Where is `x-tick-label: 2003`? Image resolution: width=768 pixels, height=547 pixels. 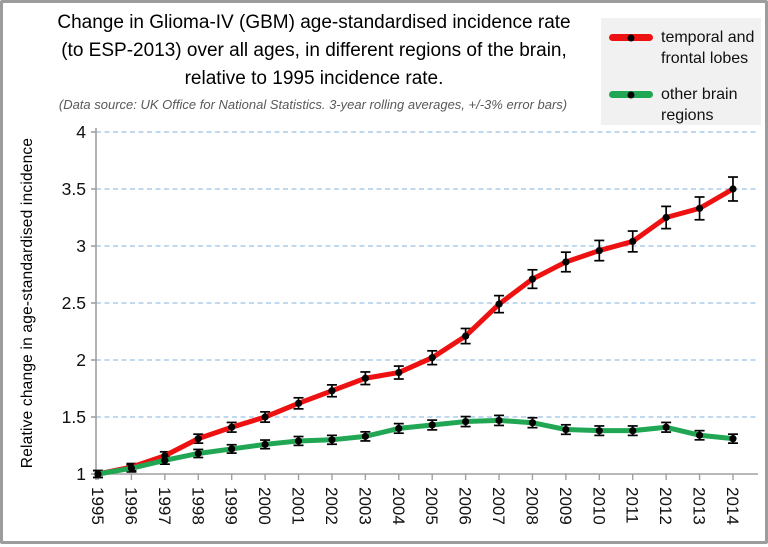
x-tick-label: 2003 is located at coordinates (364, 506).